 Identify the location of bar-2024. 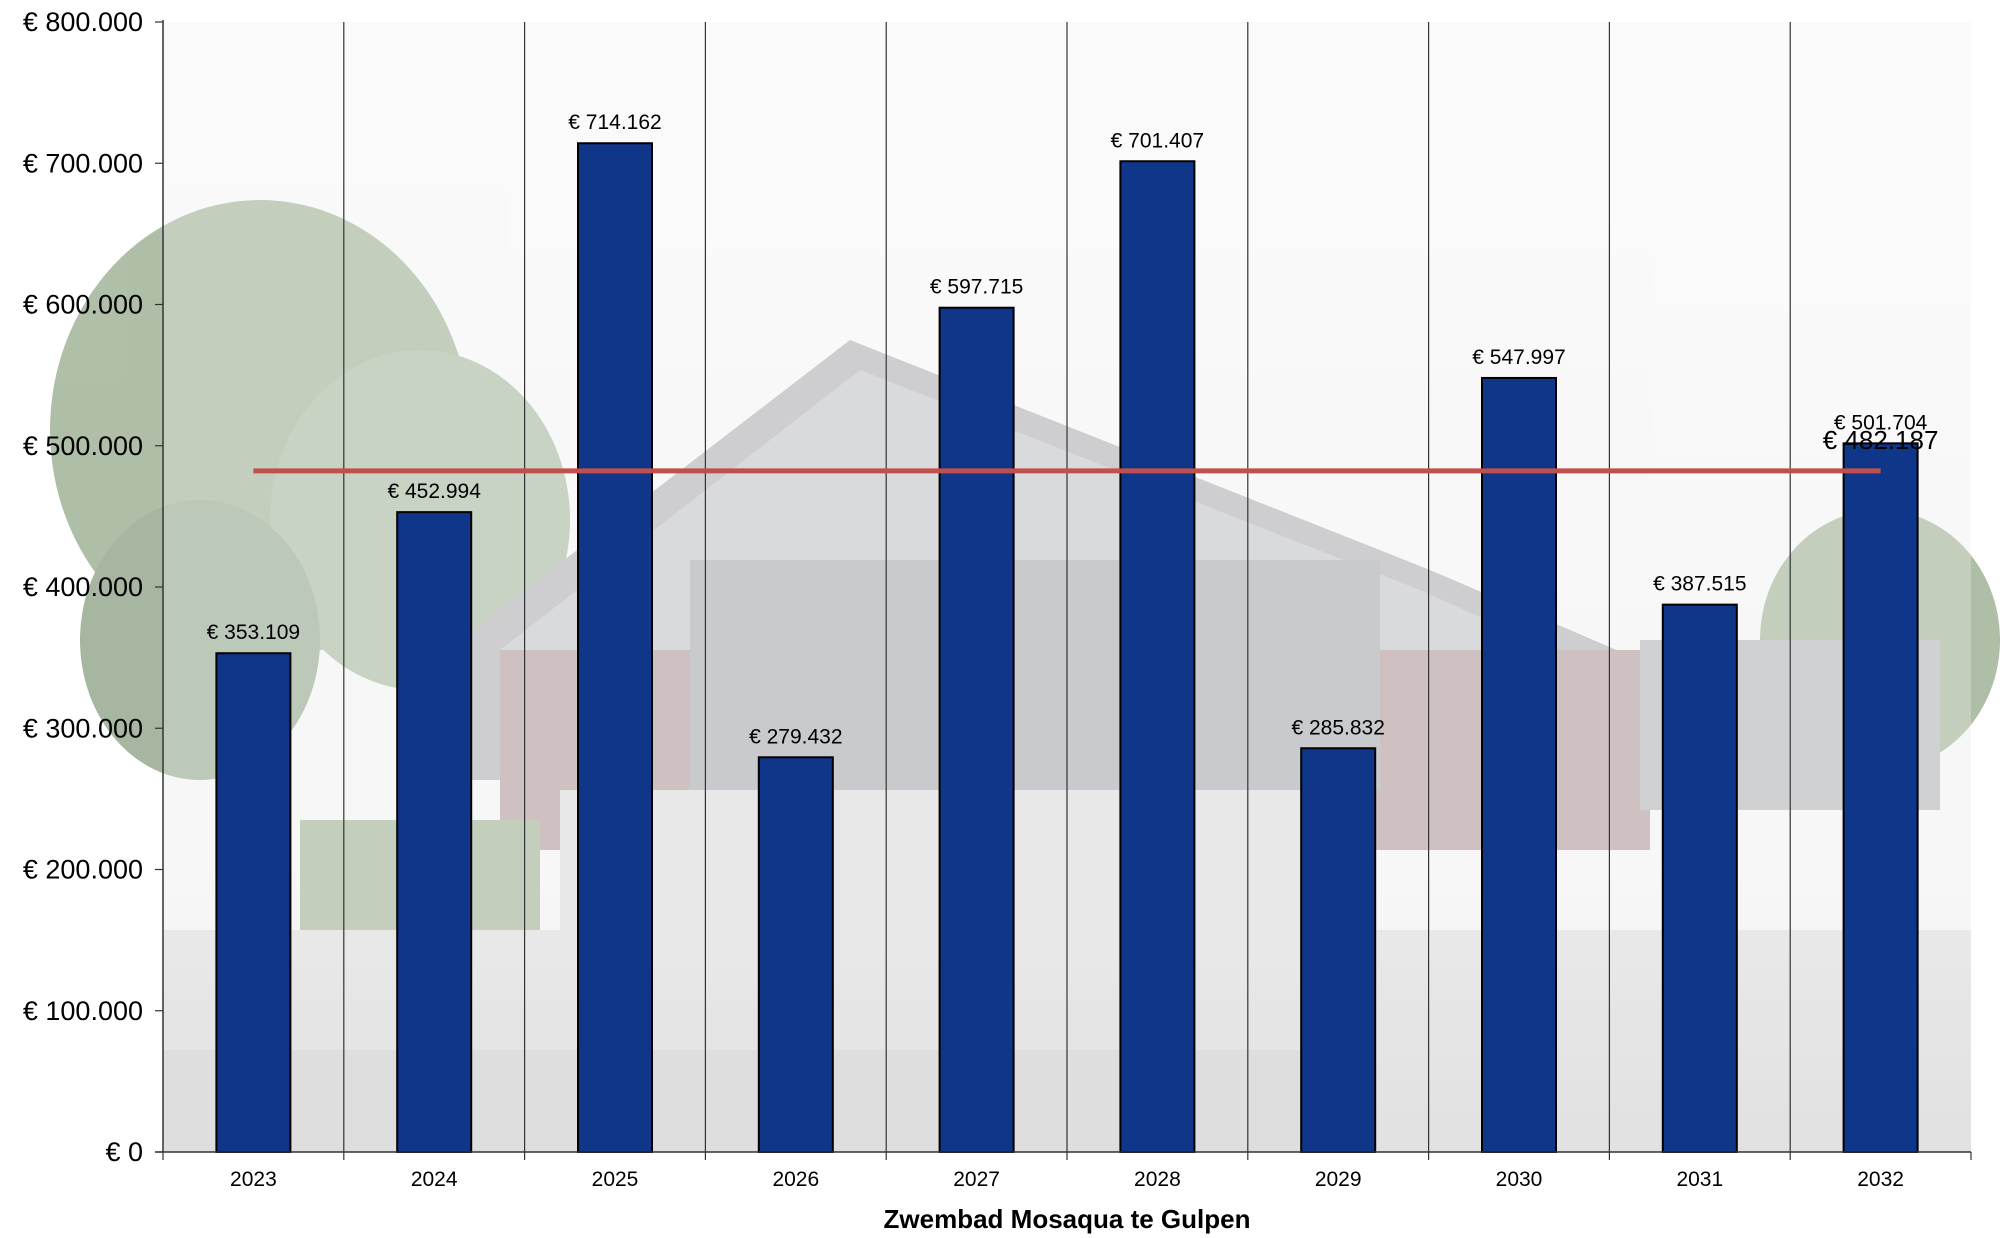
(434, 832).